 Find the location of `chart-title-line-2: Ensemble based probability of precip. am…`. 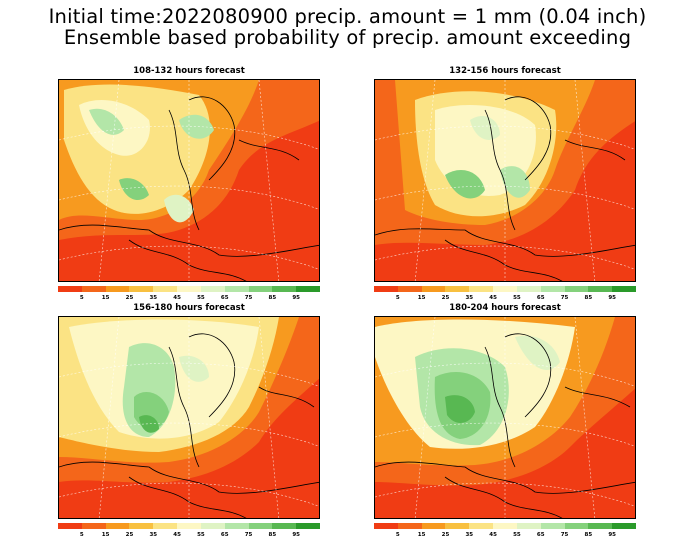

chart-title-line-2: Ensemble based probability of precip. am… is located at coordinates (347, 37).